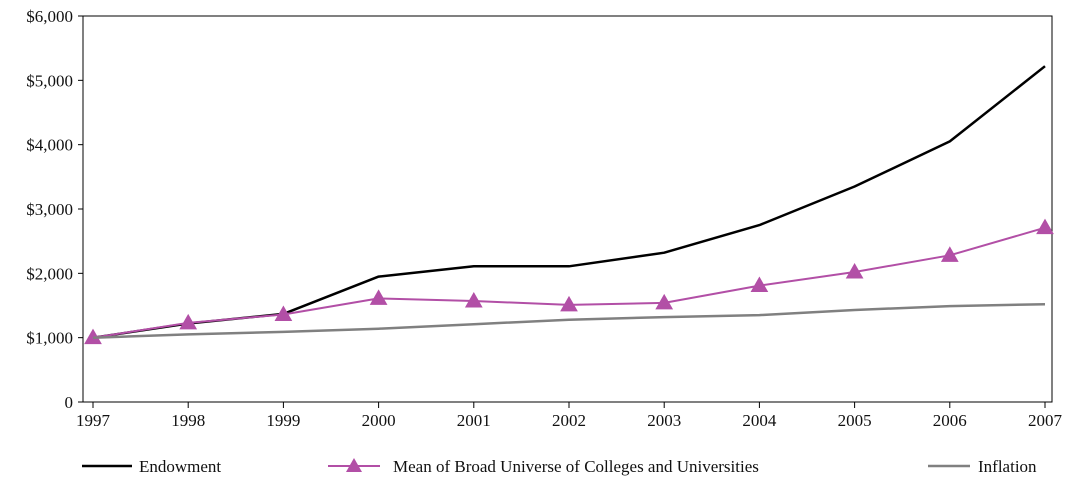  What do you see at coordinates (49, 273) in the screenshot?
I see `y-tick-label: $2,000` at bounding box center [49, 273].